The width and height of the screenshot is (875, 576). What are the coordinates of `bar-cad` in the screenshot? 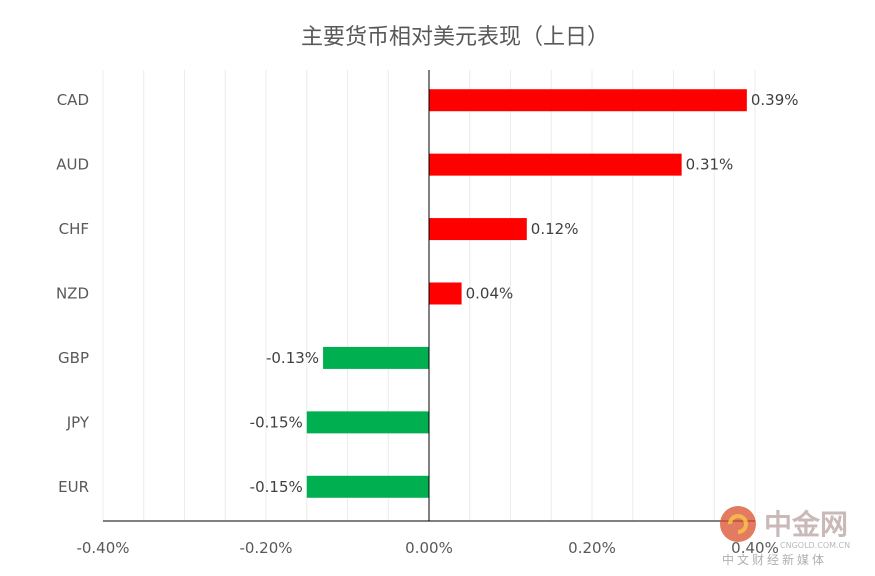 It's located at (588, 100).